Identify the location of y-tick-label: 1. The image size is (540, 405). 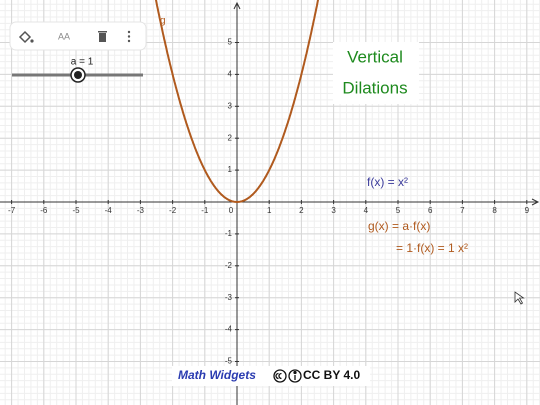
(230, 169).